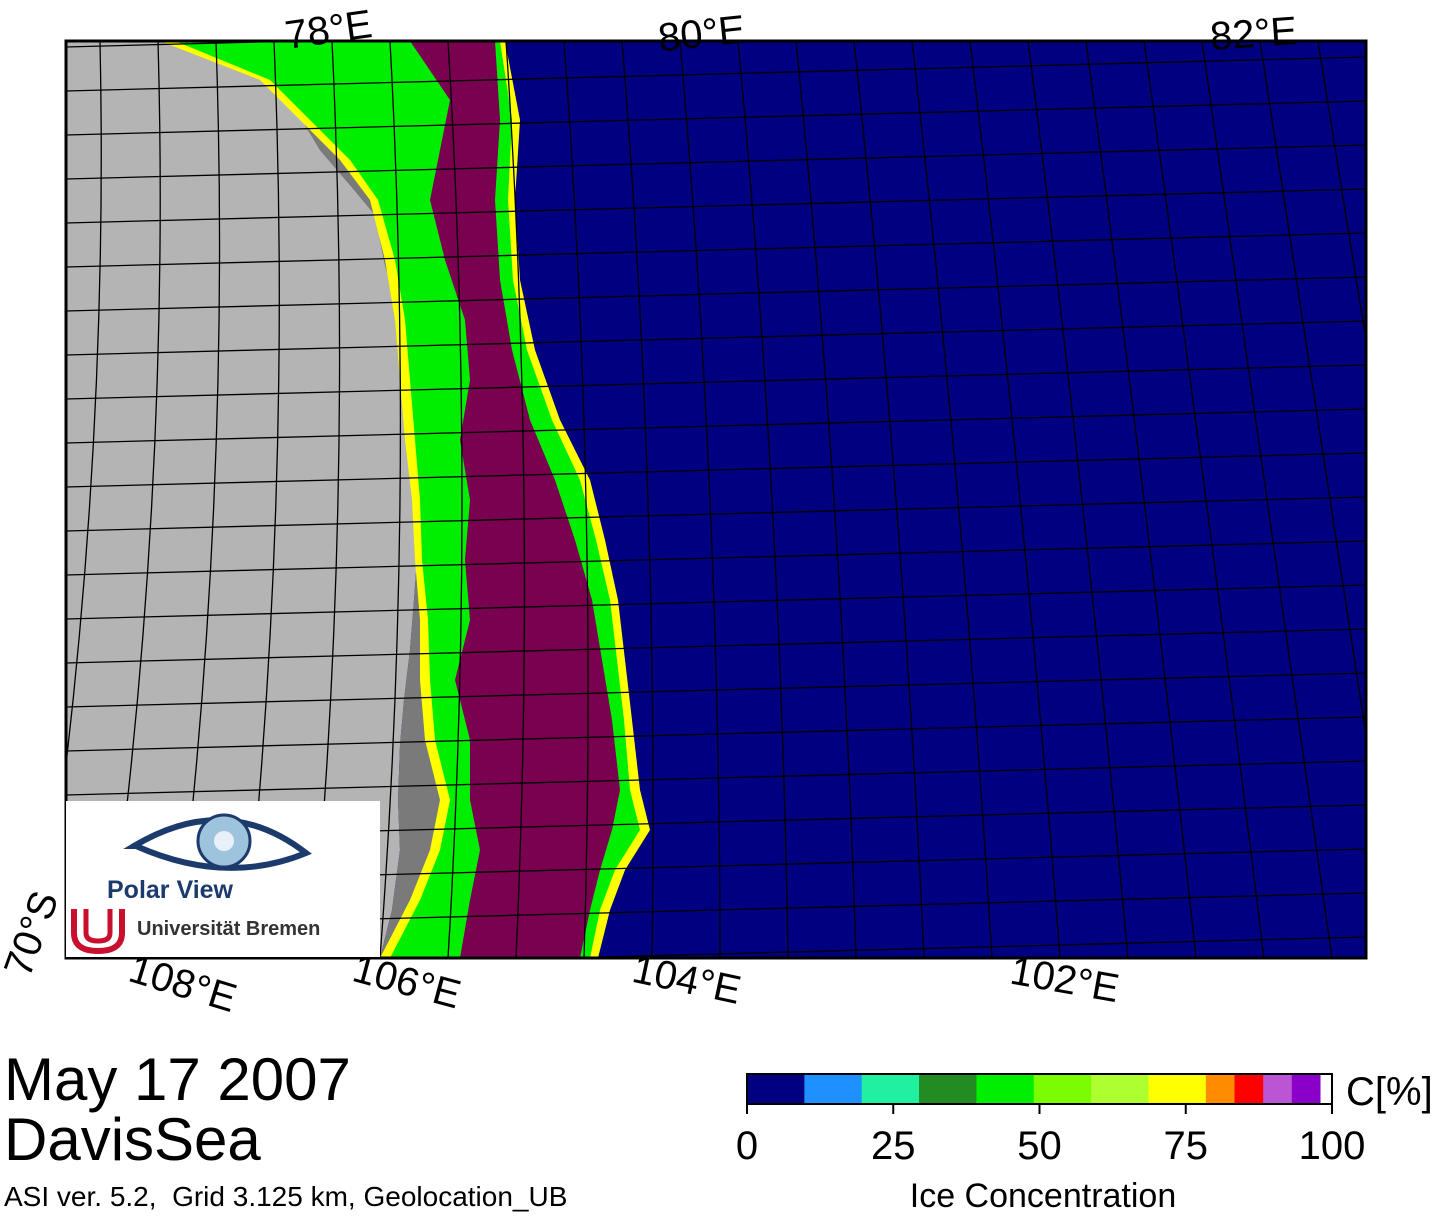 This screenshot has height=1216, width=1441. Describe the element at coordinates (98, 932) in the screenshot. I see `bremen-u-icon` at that location.